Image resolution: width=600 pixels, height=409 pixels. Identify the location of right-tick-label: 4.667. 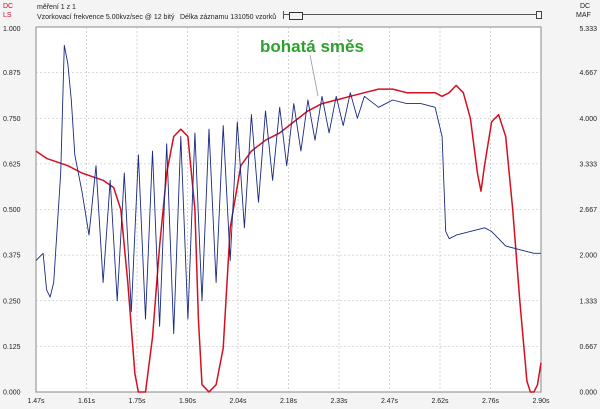
(588, 73).